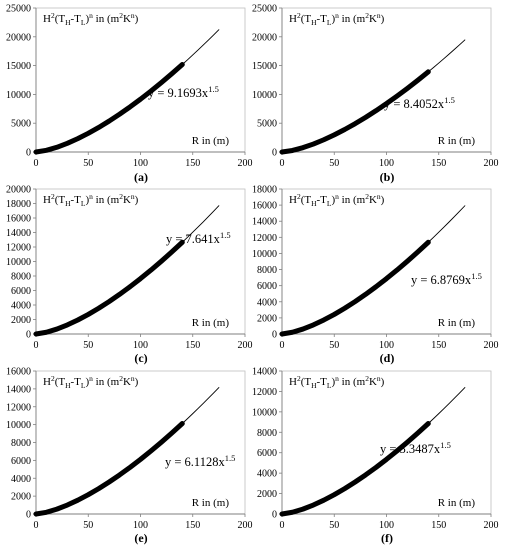 The width and height of the screenshot is (507, 550). What do you see at coordinates (141, 177) in the screenshot?
I see `panel-label: (a)` at bounding box center [141, 177].